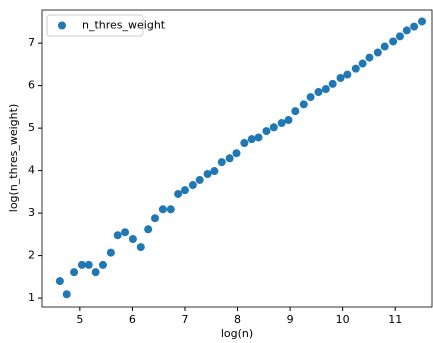  What do you see at coordinates (79, 319) in the screenshot?
I see `x-tick-label: 5` at bounding box center [79, 319].